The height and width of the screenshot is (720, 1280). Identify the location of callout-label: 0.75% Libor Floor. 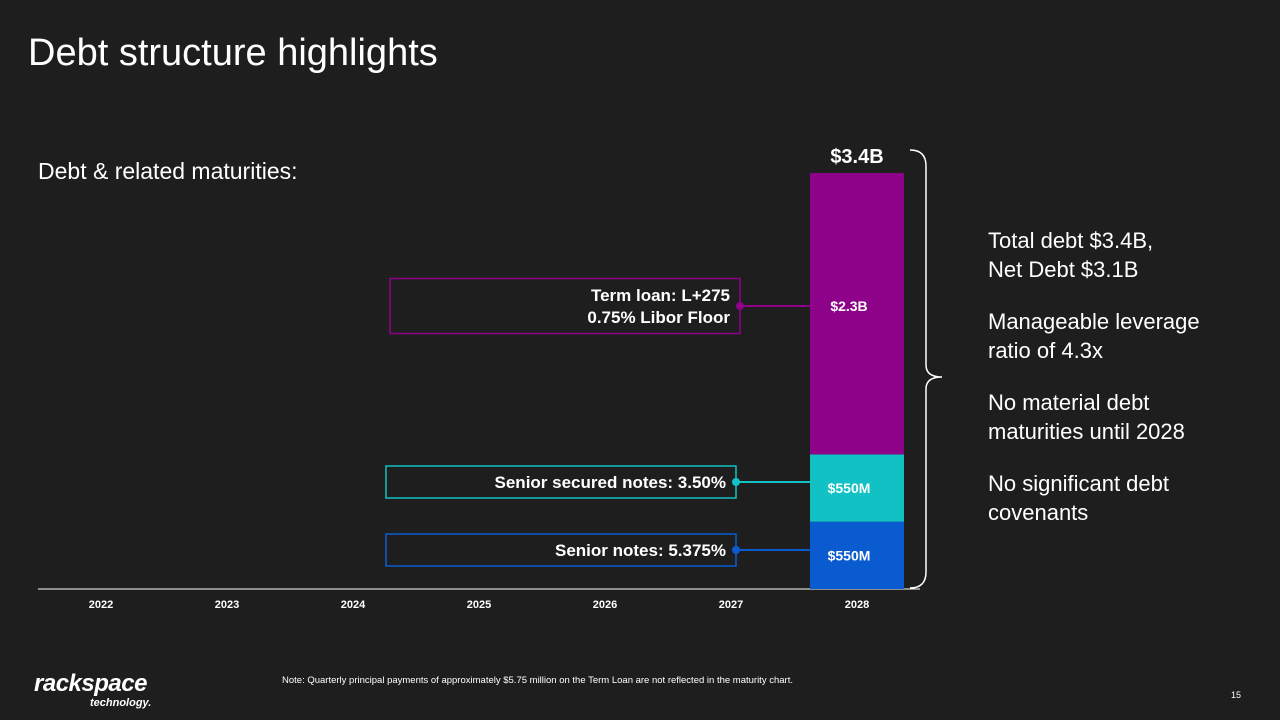
(658, 317).